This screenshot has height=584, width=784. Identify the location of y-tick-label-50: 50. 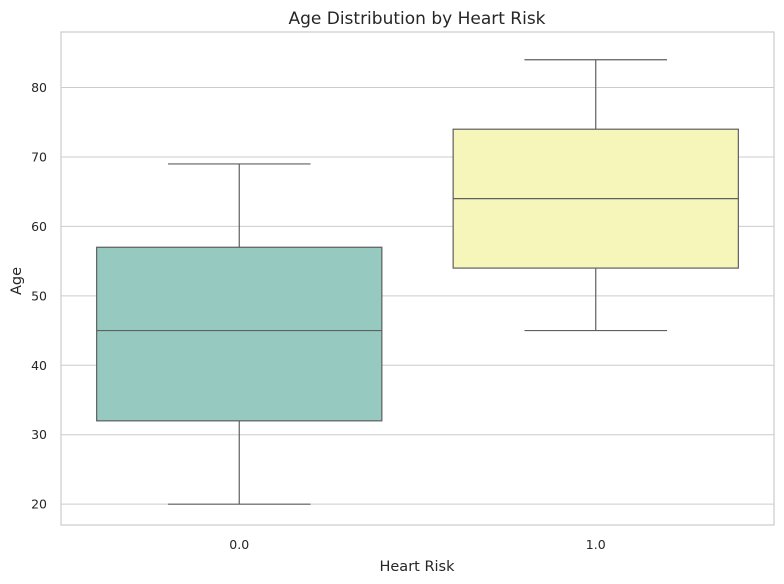
(39, 295).